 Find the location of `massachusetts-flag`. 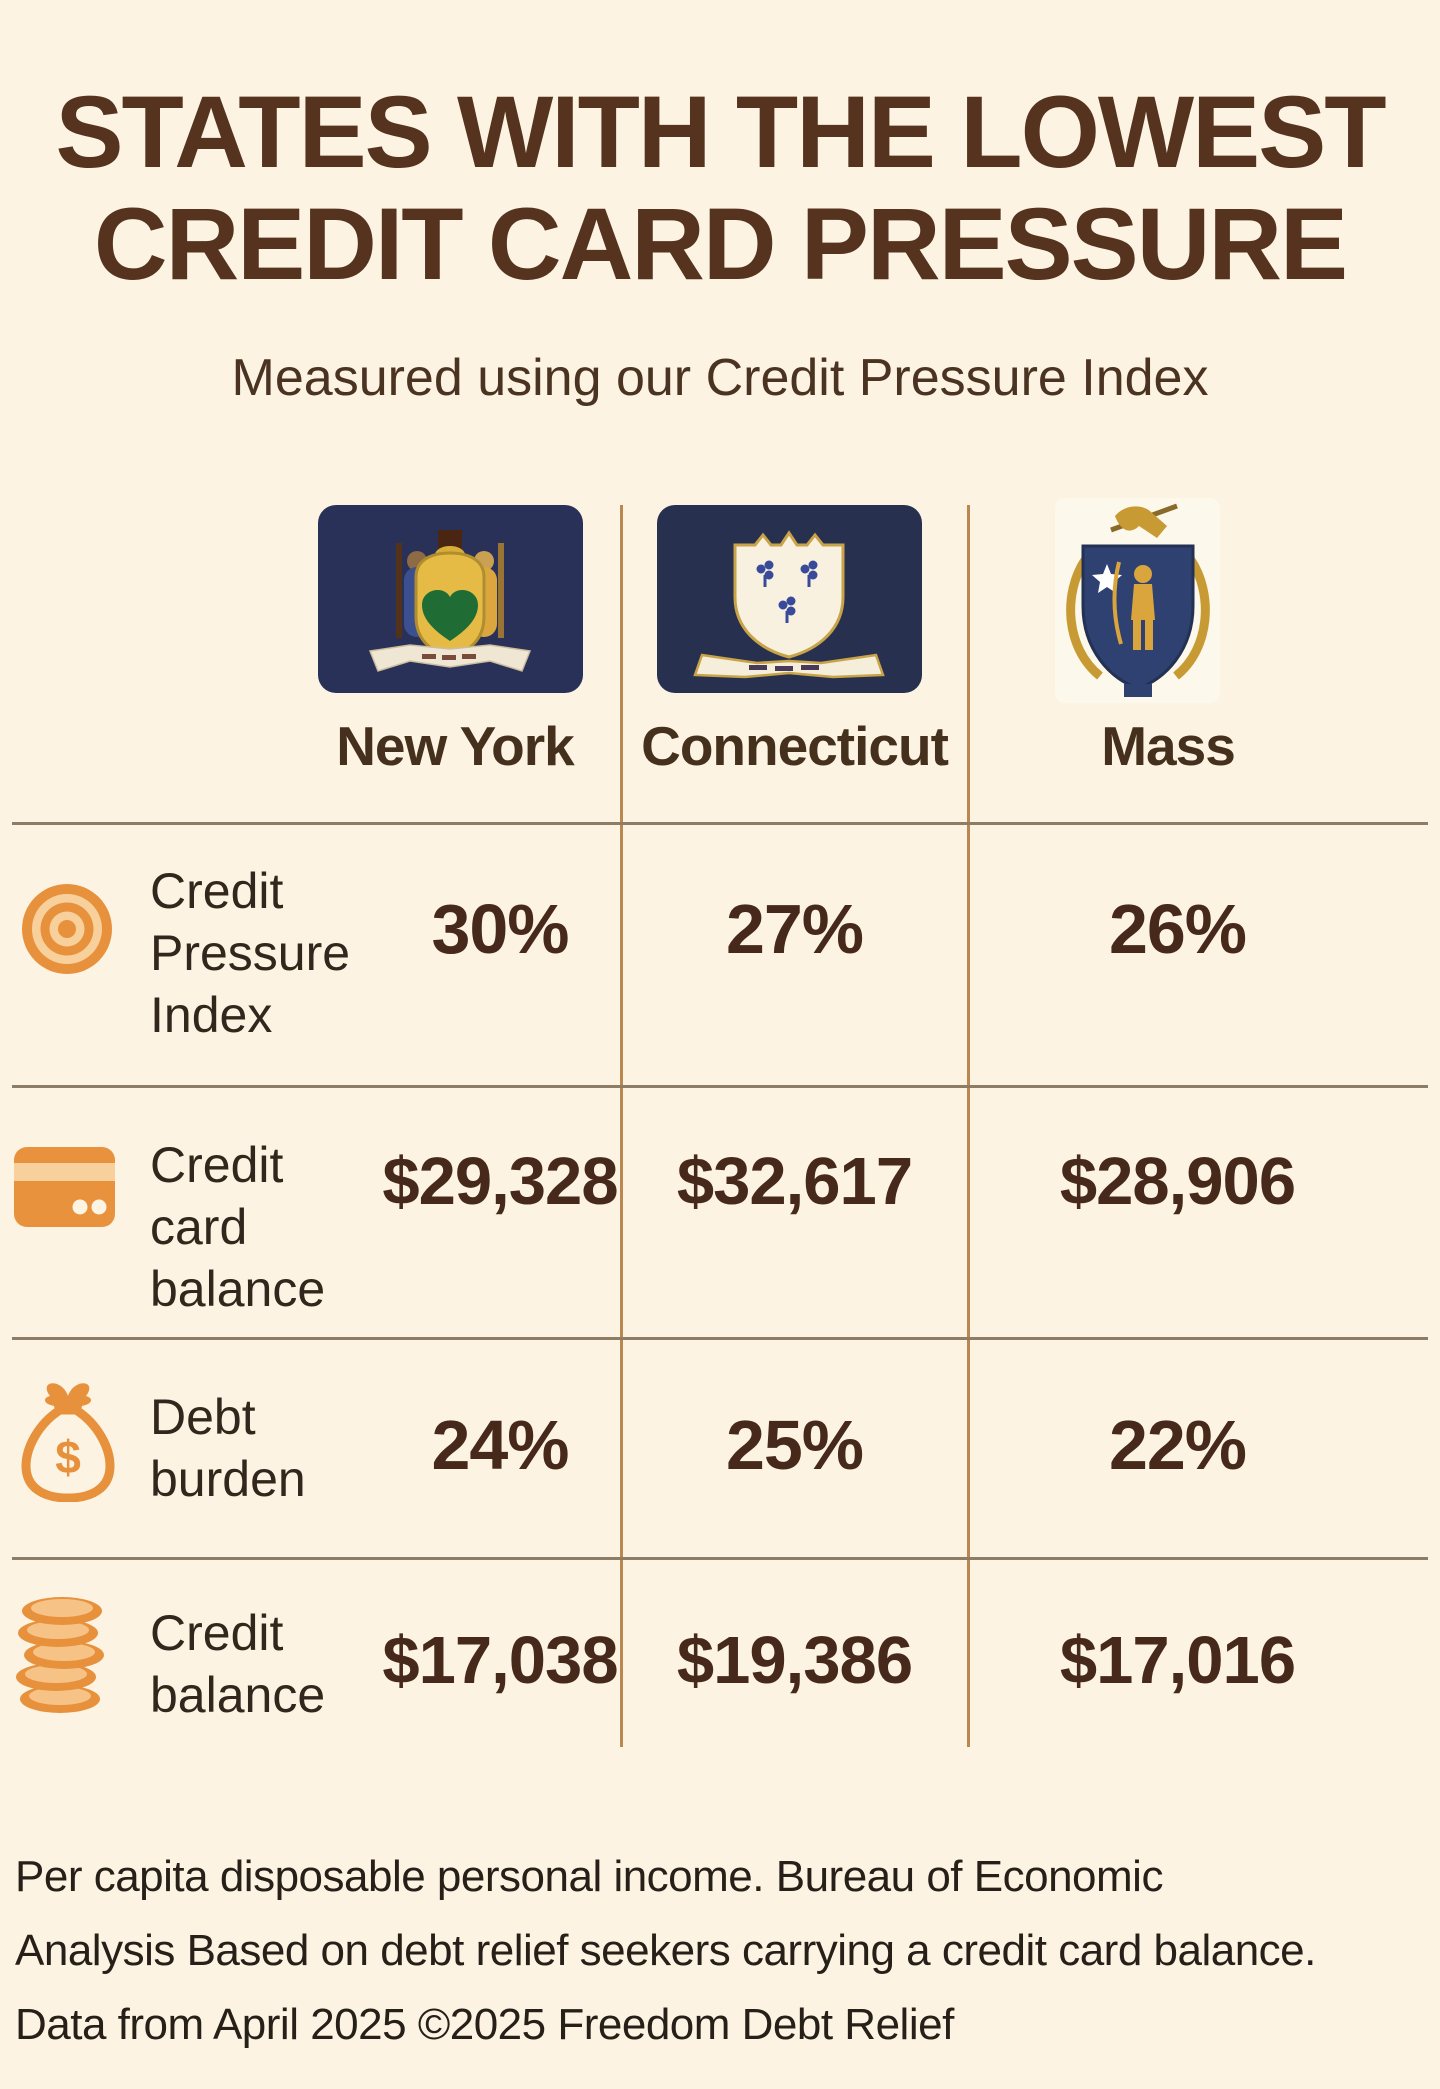

massachusetts-flag is located at coordinates (1137, 603).